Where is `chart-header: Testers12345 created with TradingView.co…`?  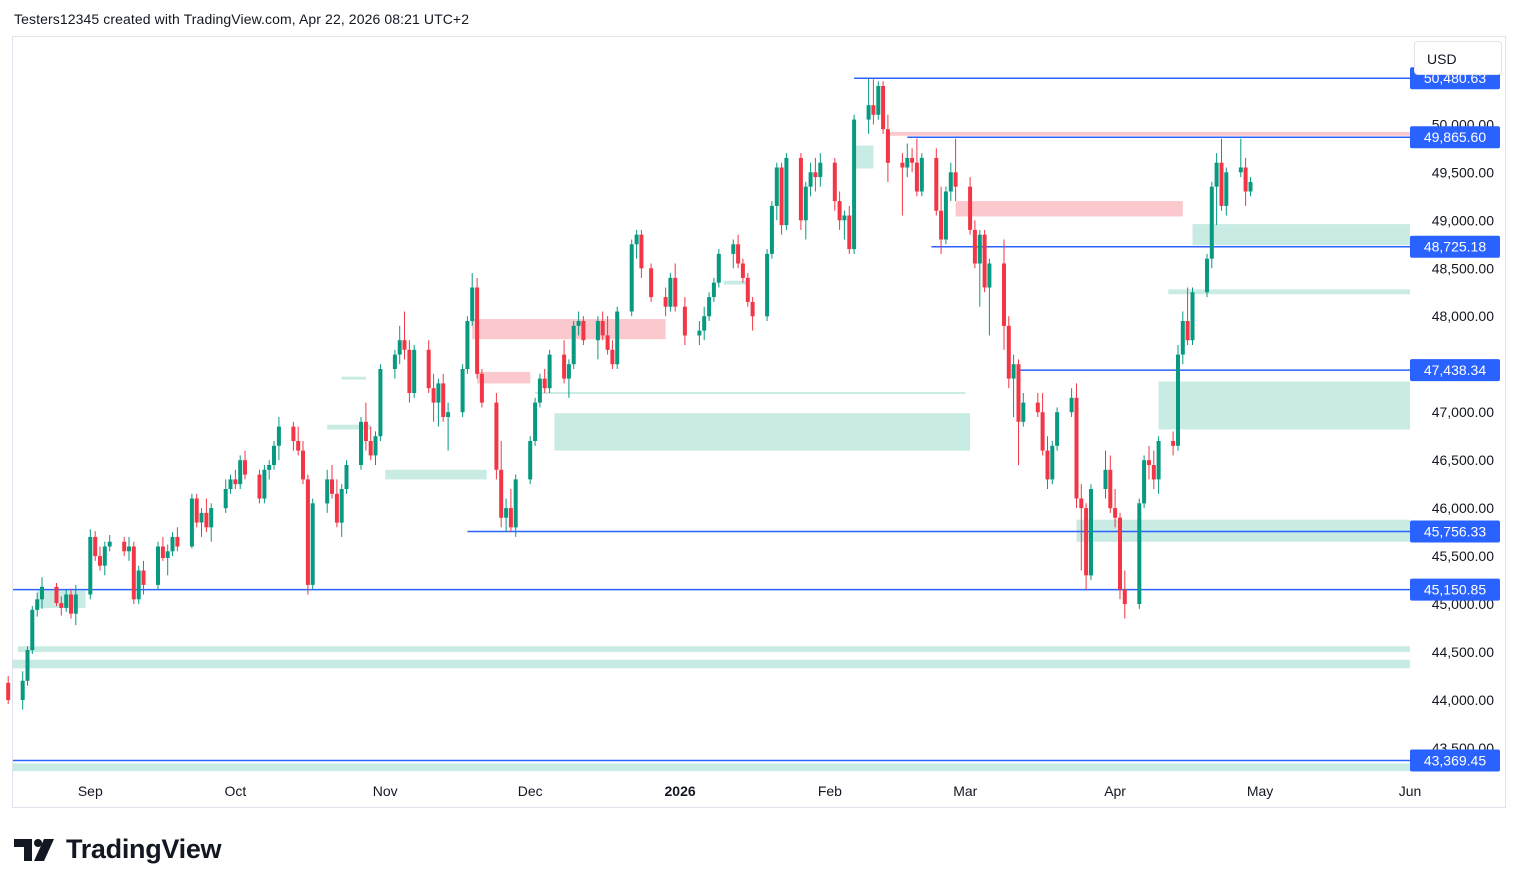 chart-header: Testers12345 created with TradingView.co… is located at coordinates (242, 19).